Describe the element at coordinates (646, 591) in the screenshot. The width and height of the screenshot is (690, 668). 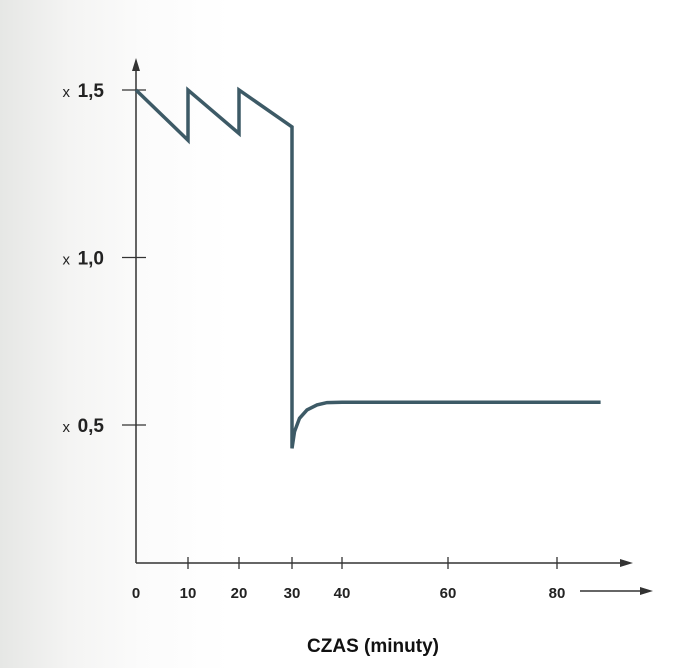
I see `time-direction-arrow` at that location.